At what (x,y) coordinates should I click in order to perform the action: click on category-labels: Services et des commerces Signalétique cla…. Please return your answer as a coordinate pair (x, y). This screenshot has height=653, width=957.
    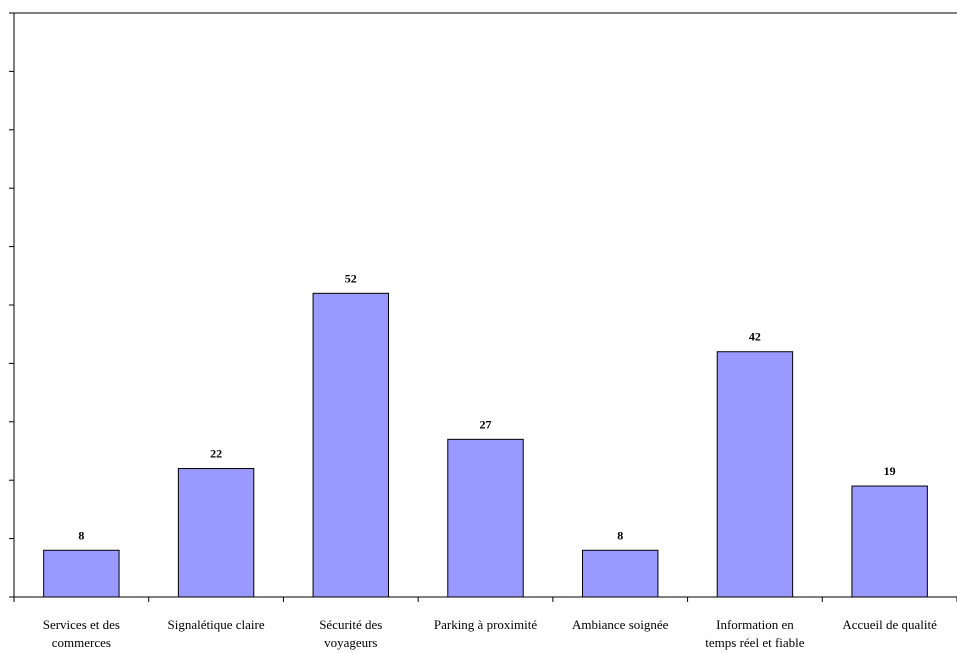
    Looking at the image, I should click on (490, 633).